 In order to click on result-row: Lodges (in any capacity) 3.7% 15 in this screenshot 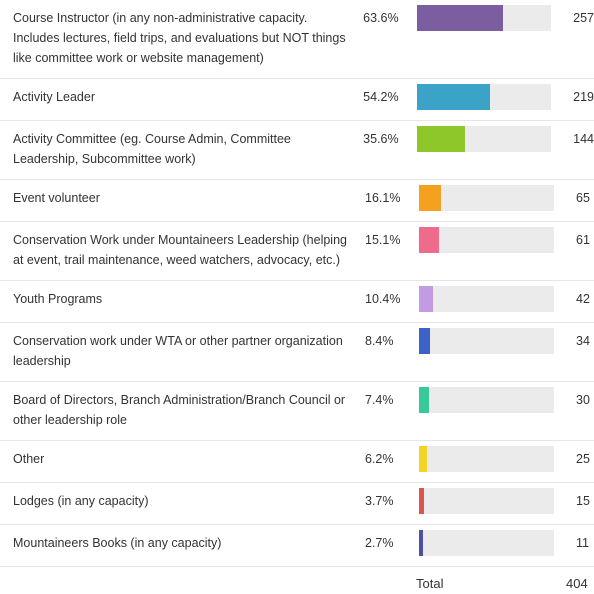, I will do `click(297, 504)`.